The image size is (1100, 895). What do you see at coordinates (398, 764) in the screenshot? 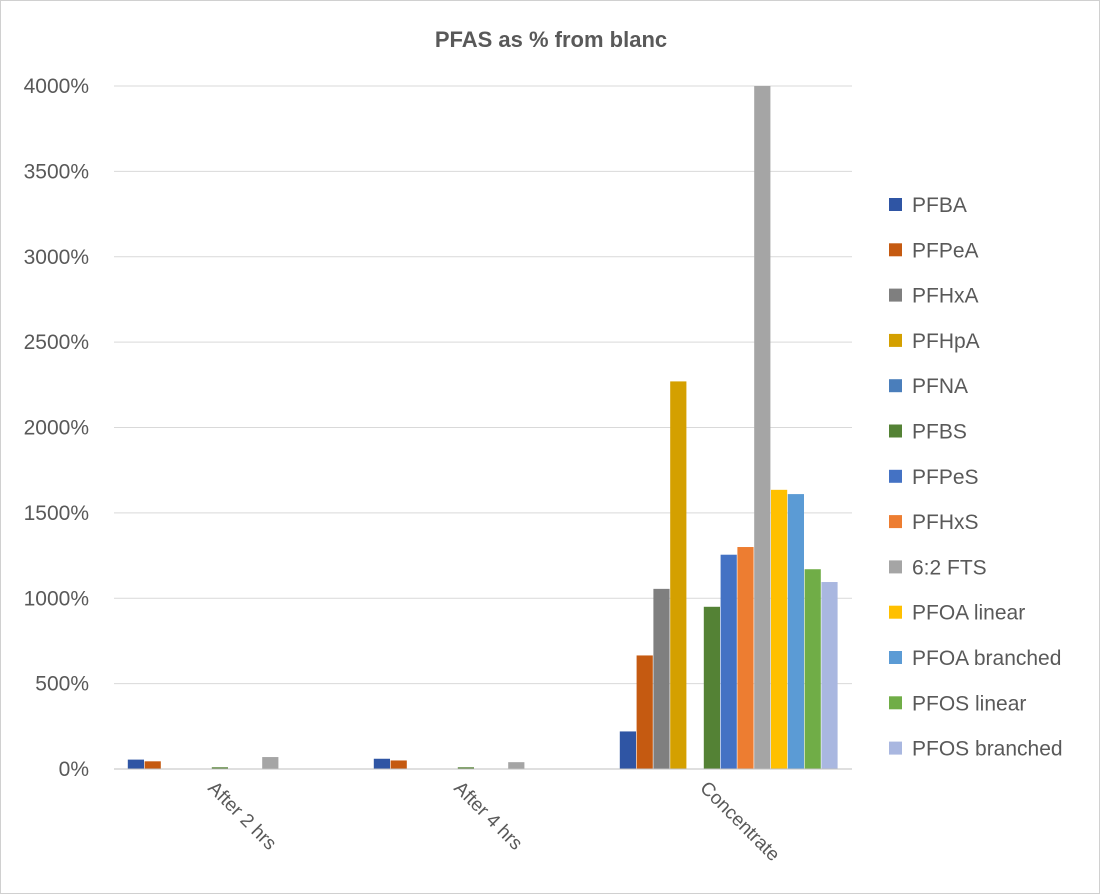
I see `bar-pfpea-after-4-hrs` at bounding box center [398, 764].